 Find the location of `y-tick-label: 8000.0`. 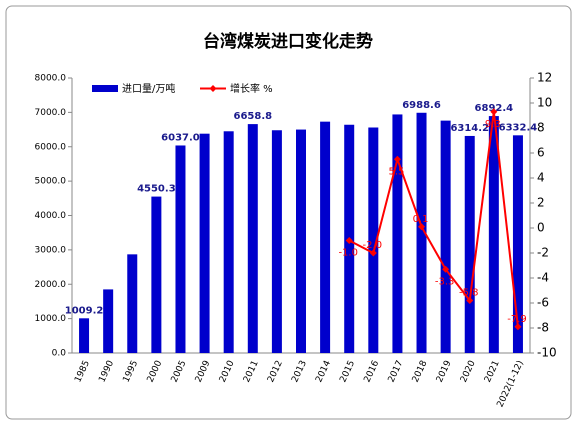

y-tick-label: 8000.0 is located at coordinates (51, 79).